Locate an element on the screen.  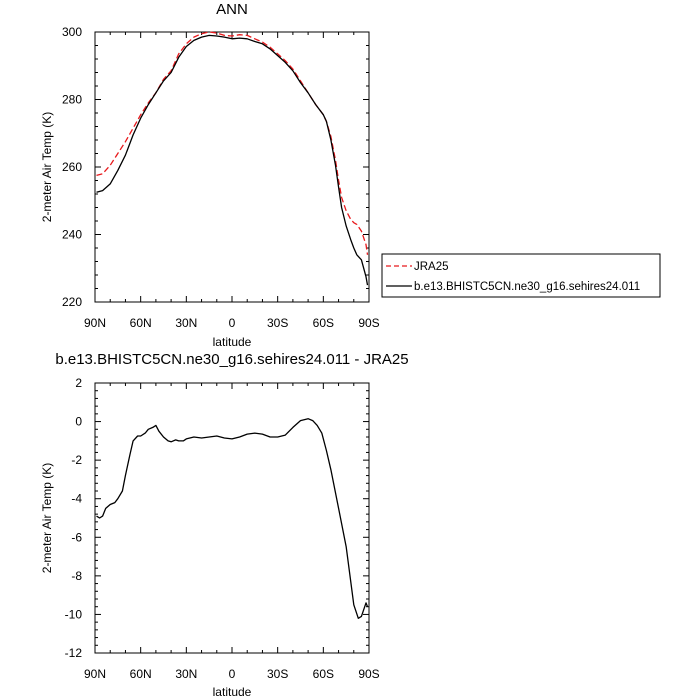
legend-model-label: b.e13.BHISTC5CN.ne30_g16.sehires24.011 is located at coordinates (527, 287).